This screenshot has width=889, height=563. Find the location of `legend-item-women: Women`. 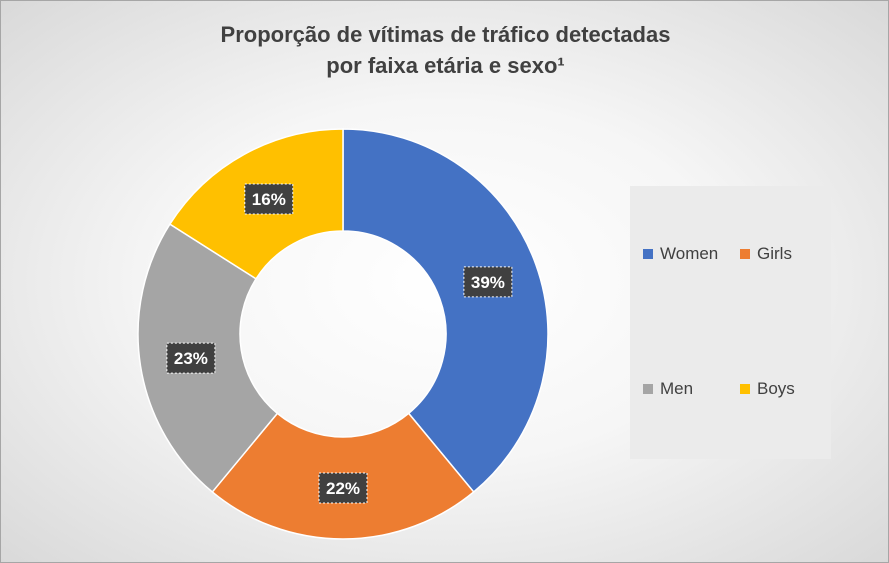

legend-item-women: Women is located at coordinates (680, 254).